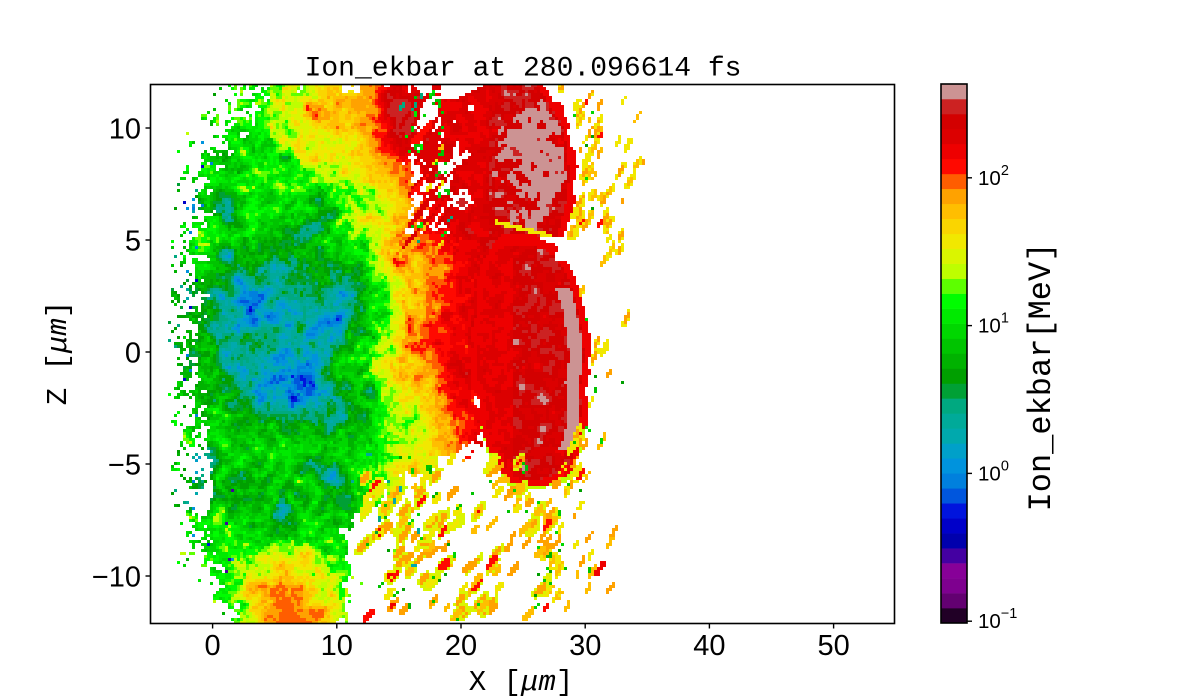 This screenshot has width=1200, height=700. I want to click on svg-text: 40, so click(709, 646).